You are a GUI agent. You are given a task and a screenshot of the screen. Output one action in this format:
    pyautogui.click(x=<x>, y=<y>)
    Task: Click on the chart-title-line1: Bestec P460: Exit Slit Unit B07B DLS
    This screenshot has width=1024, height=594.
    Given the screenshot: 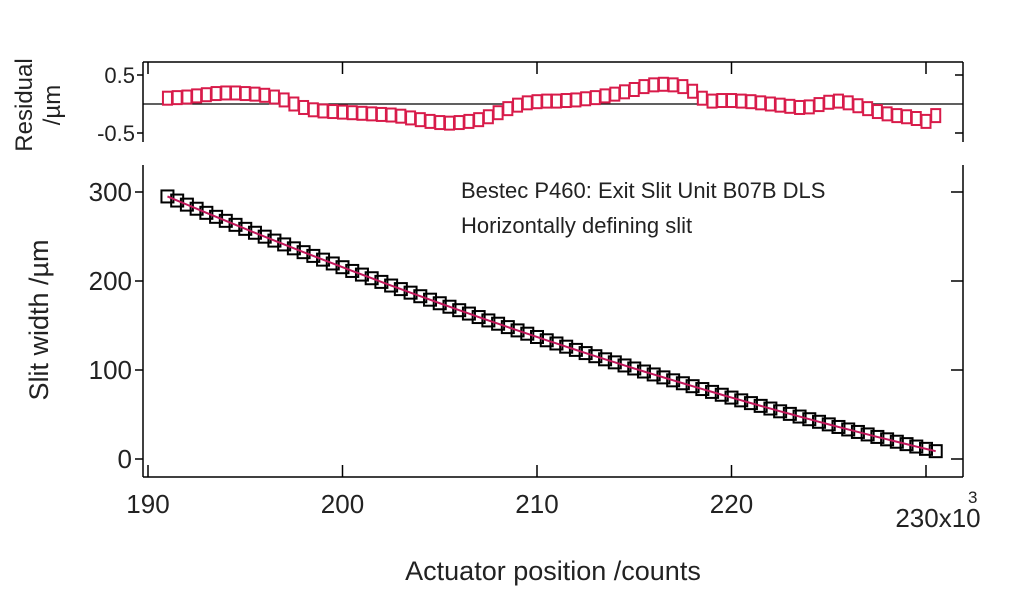 What is the action you would take?
    pyautogui.click(x=643, y=190)
    